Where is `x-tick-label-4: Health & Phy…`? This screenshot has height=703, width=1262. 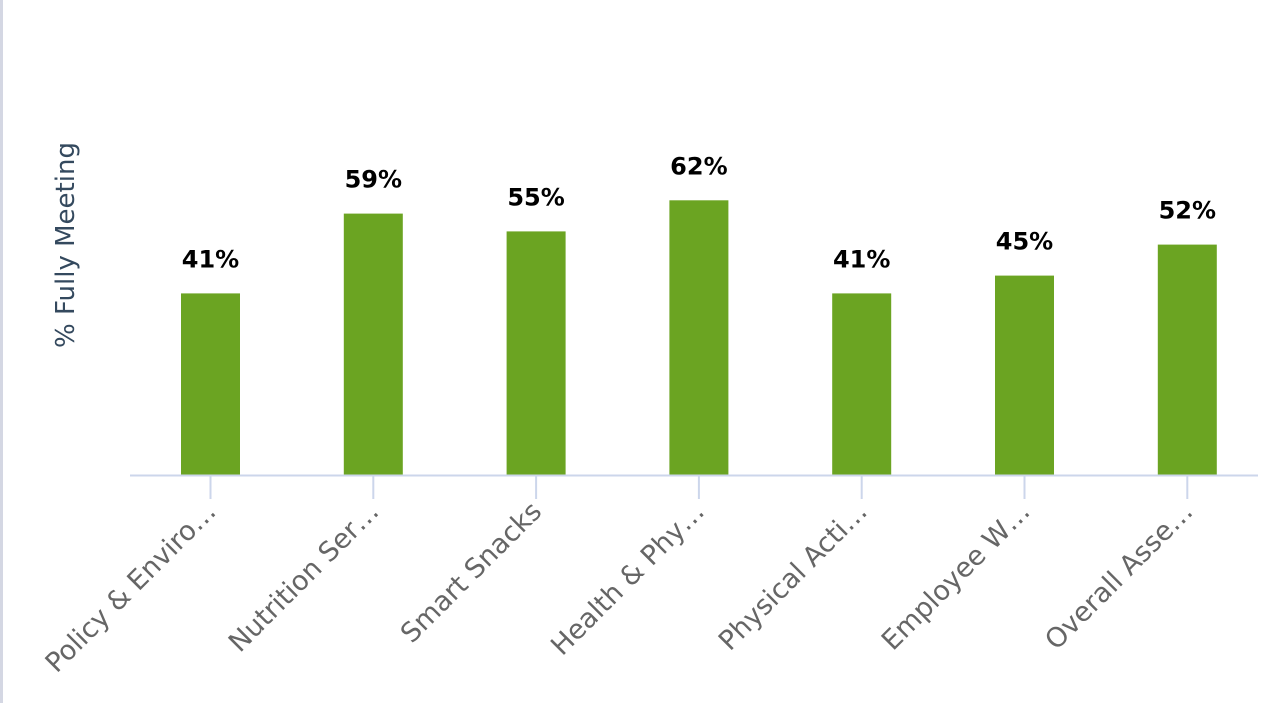
x-tick-label-4: Health & Phy… is located at coordinates (628, 579).